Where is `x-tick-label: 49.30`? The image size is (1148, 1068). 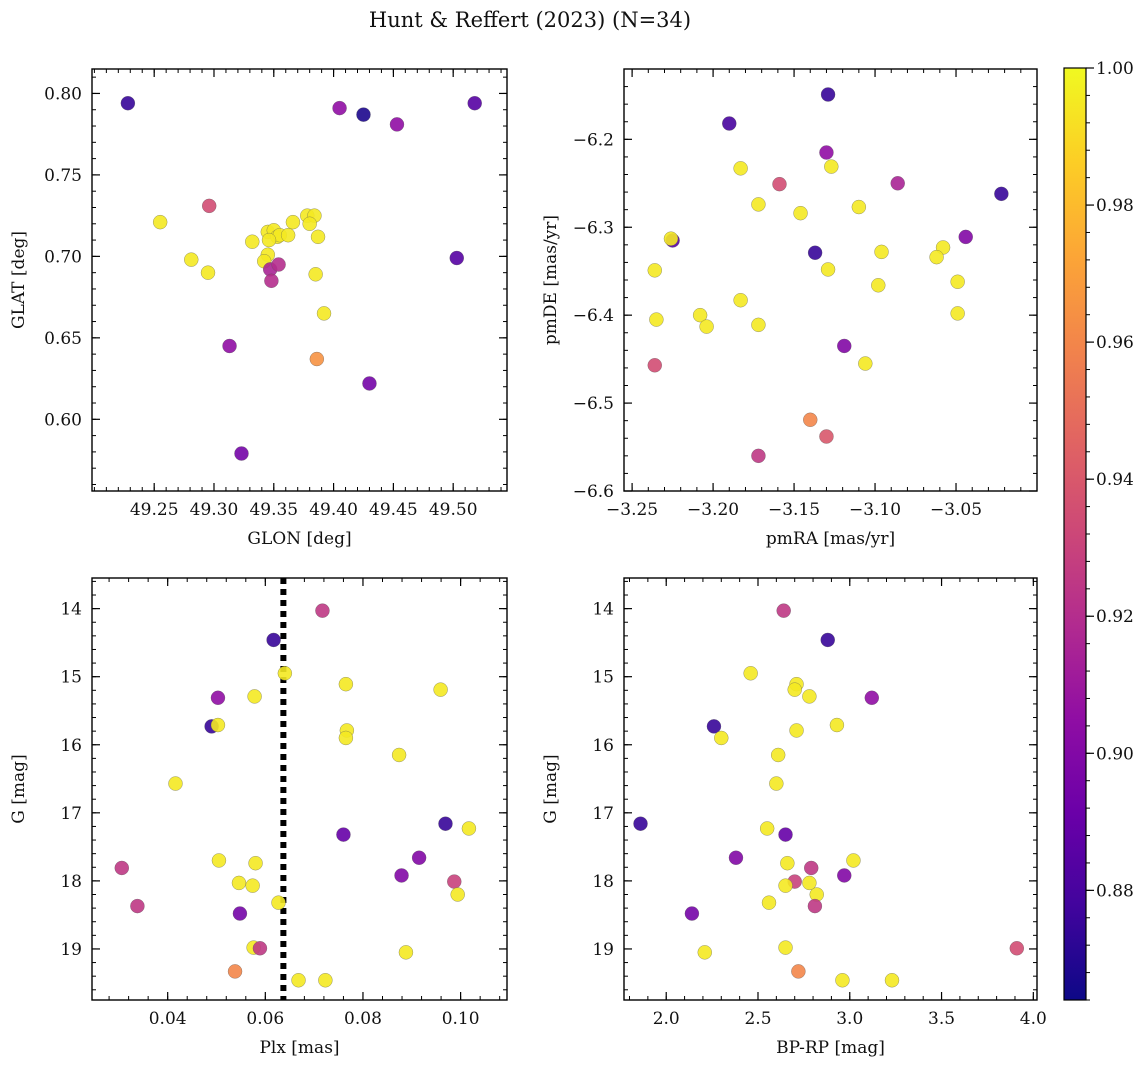
x-tick-label: 49.30 is located at coordinates (214, 510).